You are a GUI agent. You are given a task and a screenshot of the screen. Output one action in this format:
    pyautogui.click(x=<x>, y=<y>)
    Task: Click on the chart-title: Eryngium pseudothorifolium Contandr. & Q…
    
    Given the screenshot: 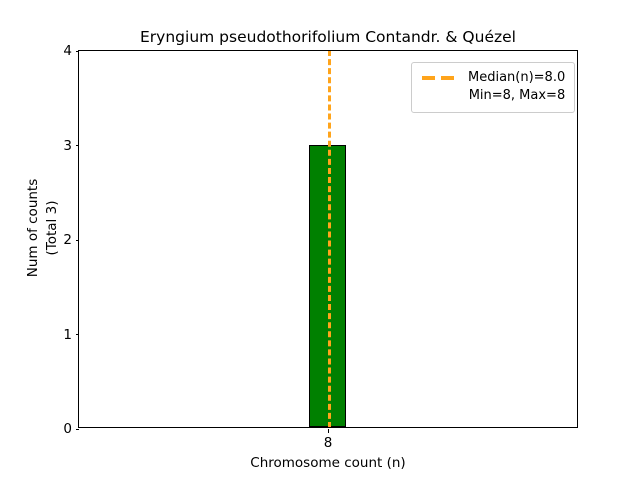 What is the action you would take?
    pyautogui.click(x=328, y=37)
    